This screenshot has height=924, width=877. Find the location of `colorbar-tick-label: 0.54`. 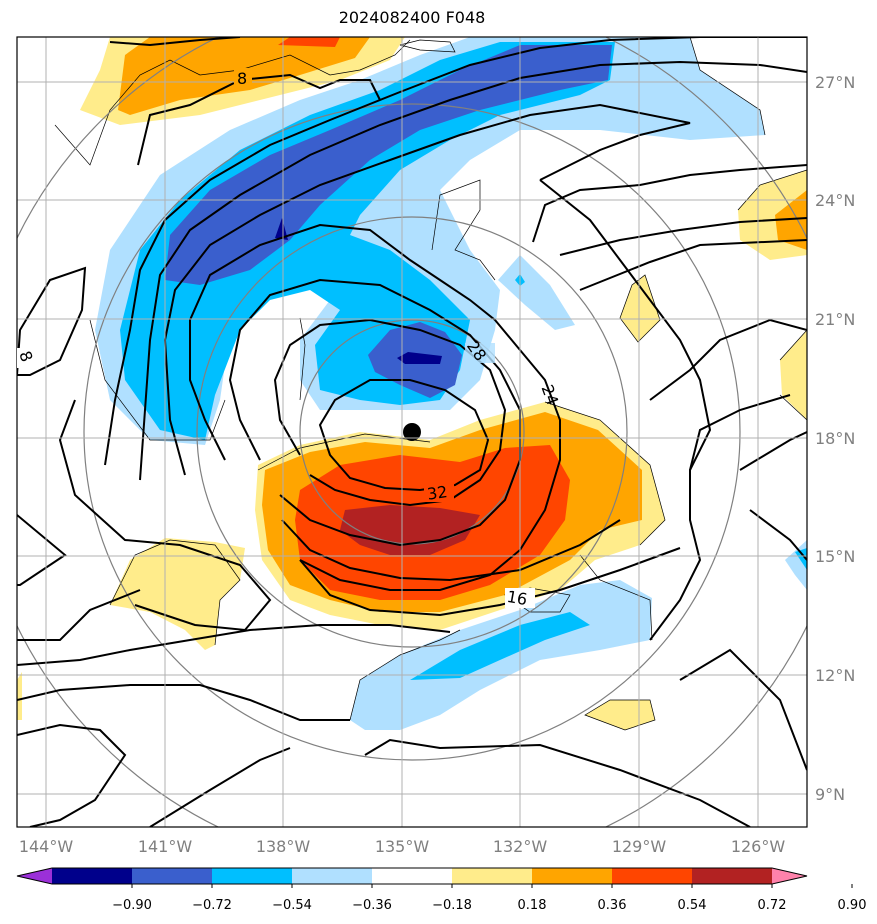

colorbar-tick-label: 0.54 is located at coordinates (692, 905).